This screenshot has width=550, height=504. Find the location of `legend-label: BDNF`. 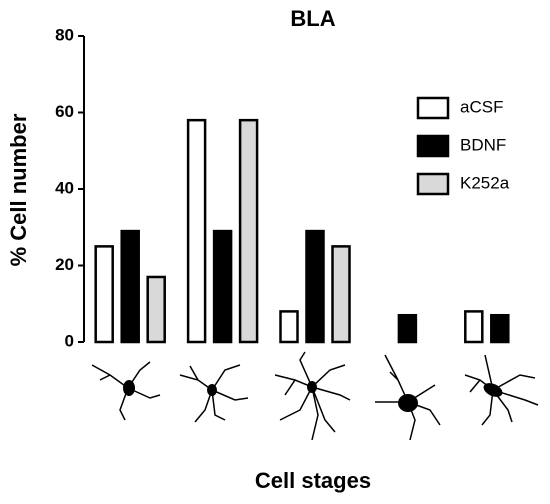

legend-label: BDNF is located at coordinates (483, 144).